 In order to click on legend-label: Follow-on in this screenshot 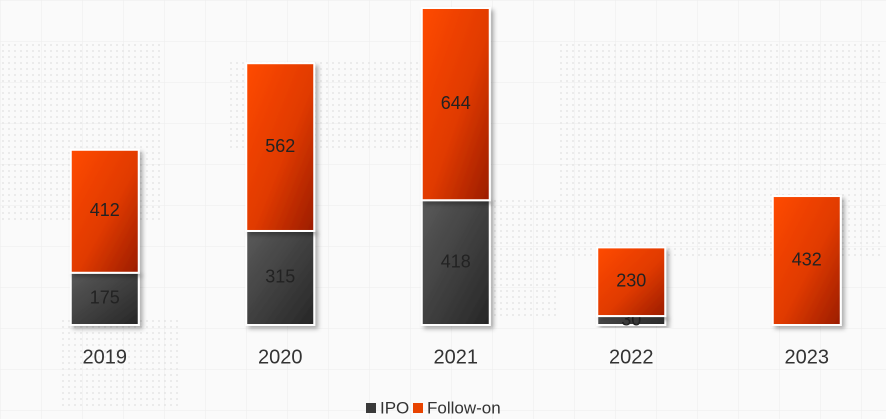, I will do `click(464, 407)`.